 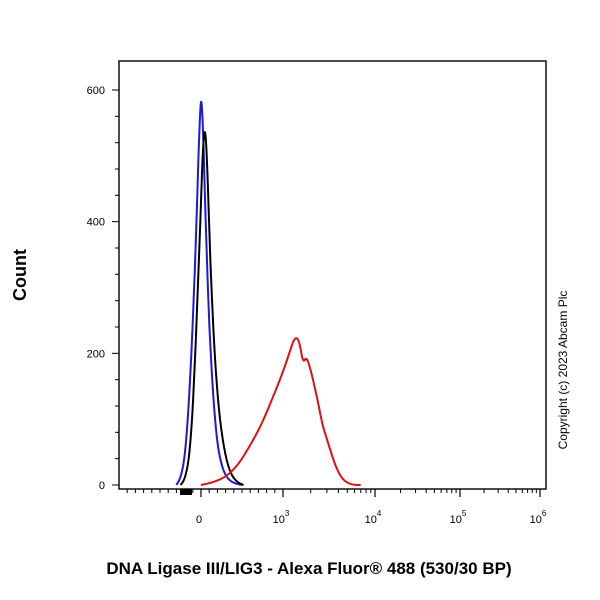 What do you see at coordinates (20, 275) in the screenshot?
I see `y-axis-label: Count` at bounding box center [20, 275].